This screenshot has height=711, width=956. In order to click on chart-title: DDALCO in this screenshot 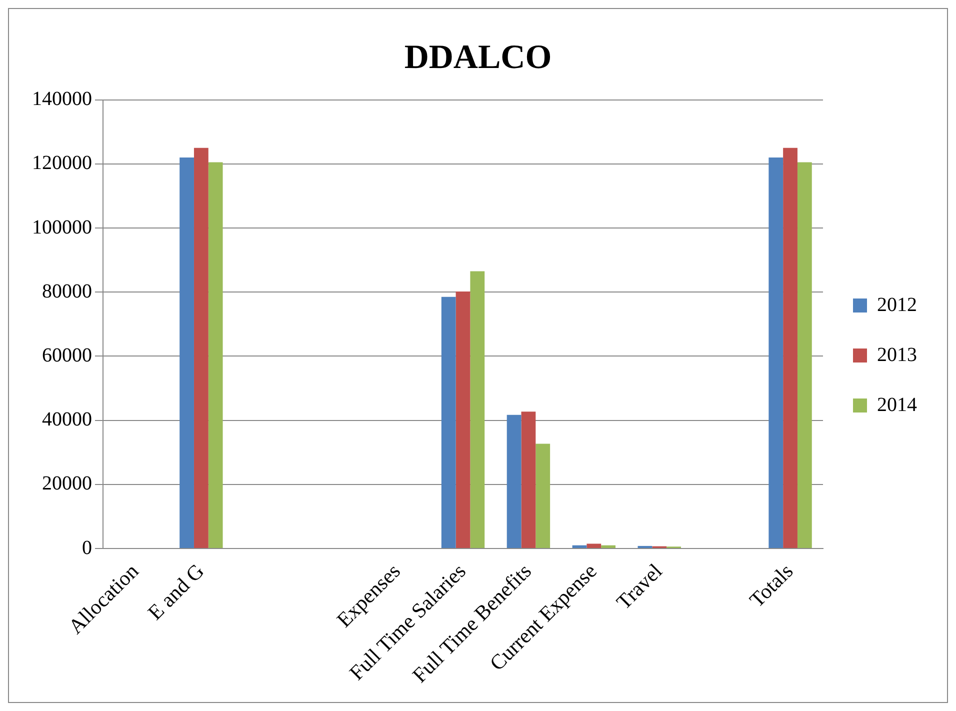, I will do `click(478, 57)`.